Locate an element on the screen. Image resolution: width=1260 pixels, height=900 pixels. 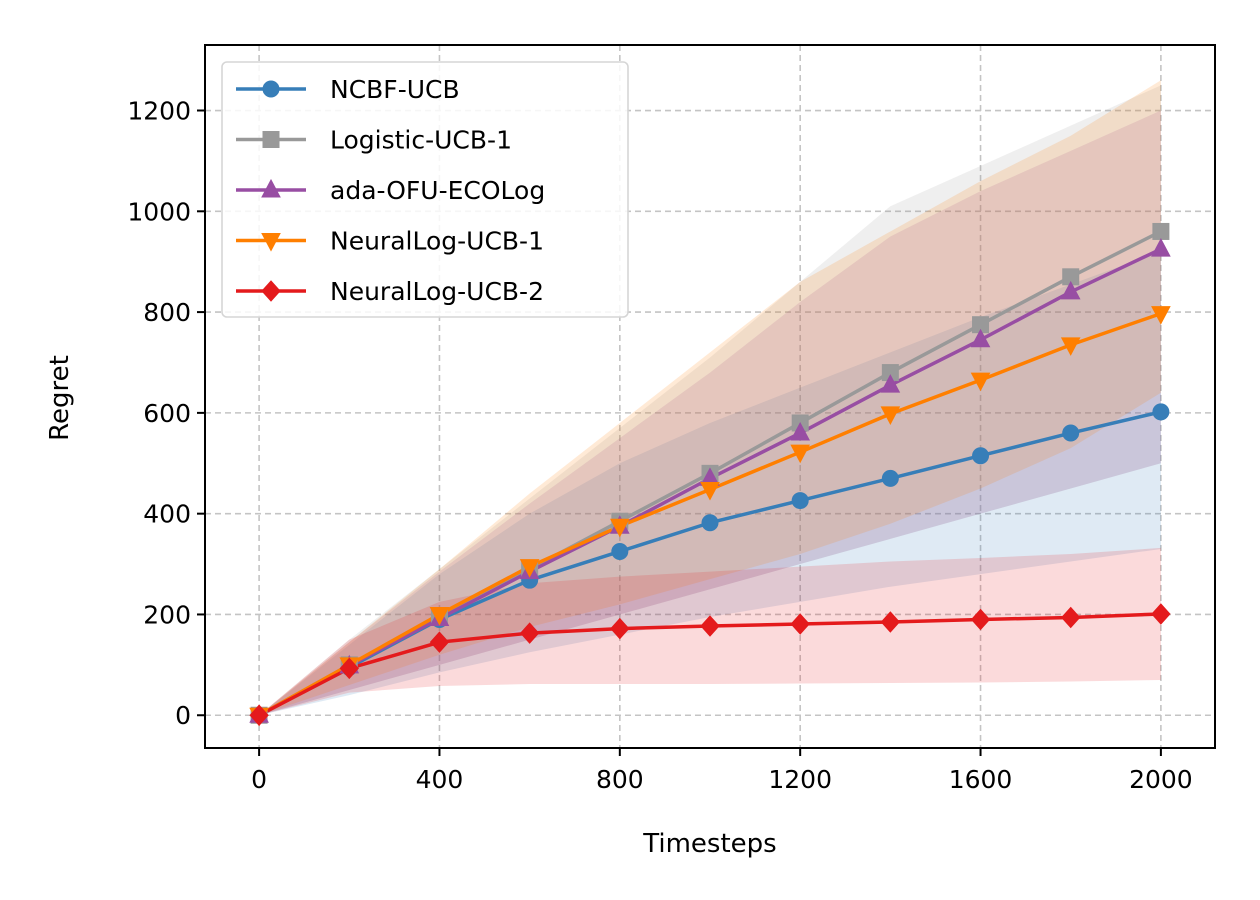
legend-label: ada-OFU-ECOLog is located at coordinates (437, 190).